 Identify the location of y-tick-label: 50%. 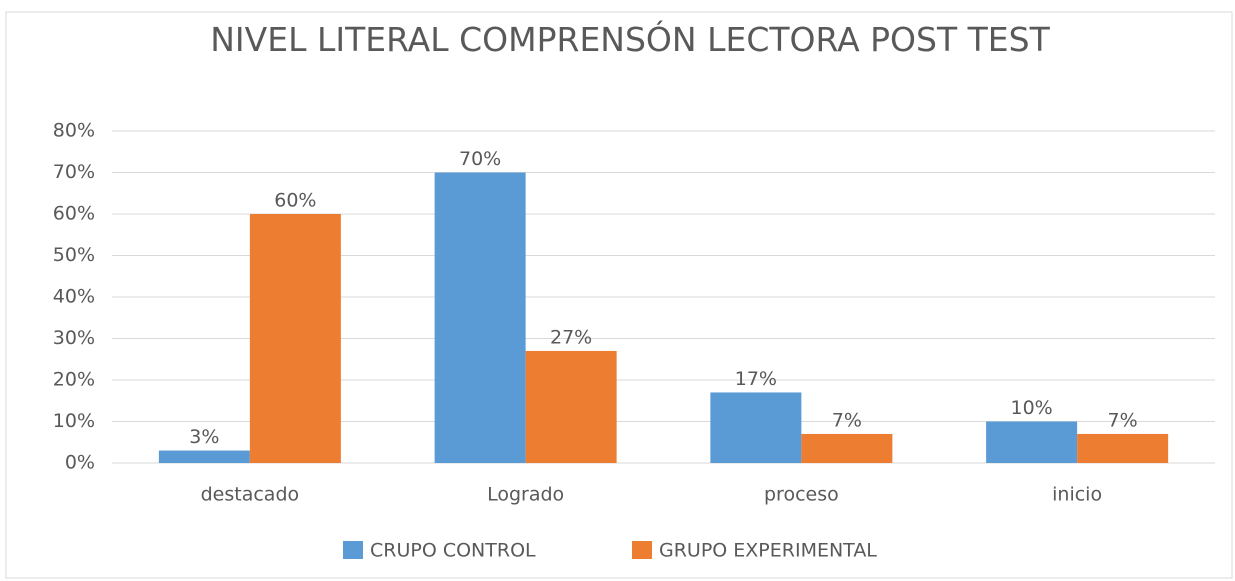
(74, 255).